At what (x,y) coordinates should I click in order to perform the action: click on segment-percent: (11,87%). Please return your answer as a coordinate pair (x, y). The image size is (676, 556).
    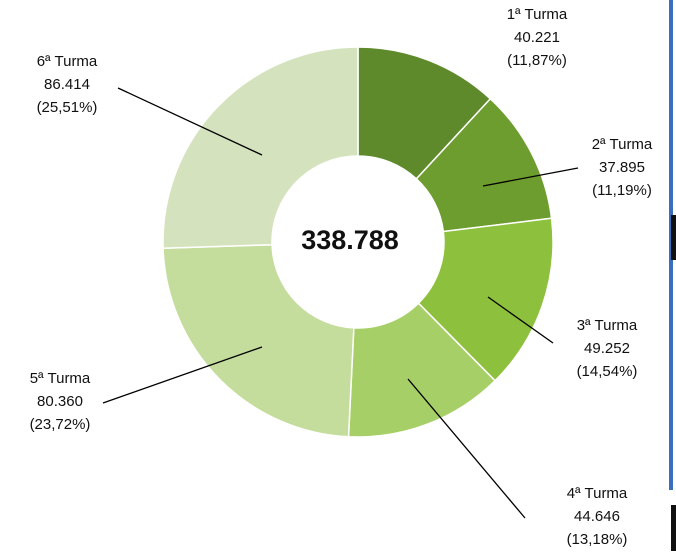
    Looking at the image, I should click on (537, 60).